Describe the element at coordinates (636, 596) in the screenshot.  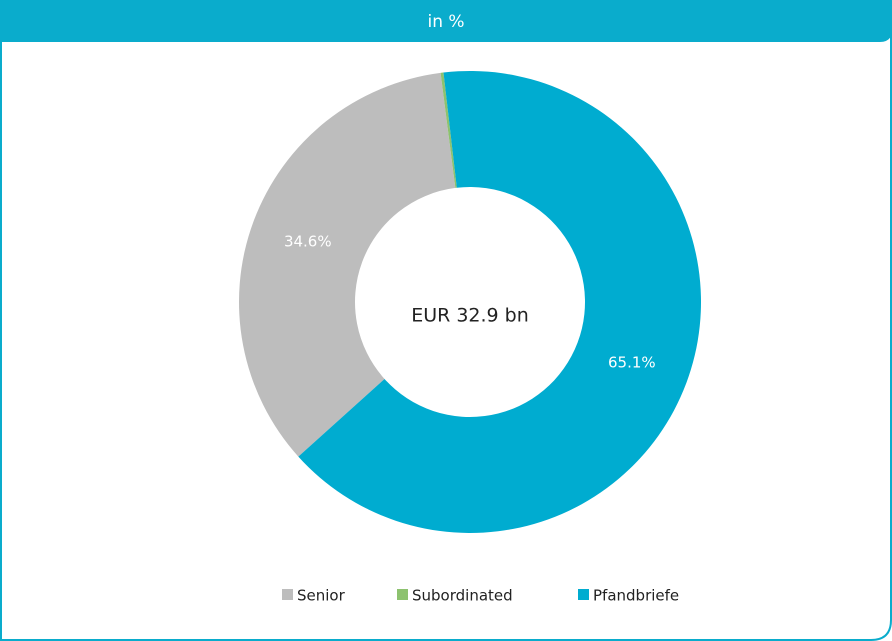
I see `legend-label: Pfandbriefe` at that location.